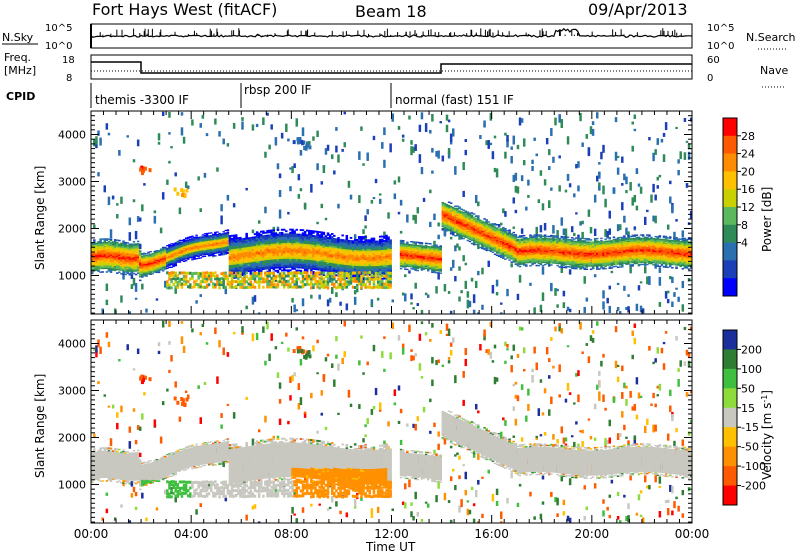 The image size is (800, 554). Describe the element at coordinates (748, 388) in the screenshot. I see `colorbar-tick-label: 50` at that location.